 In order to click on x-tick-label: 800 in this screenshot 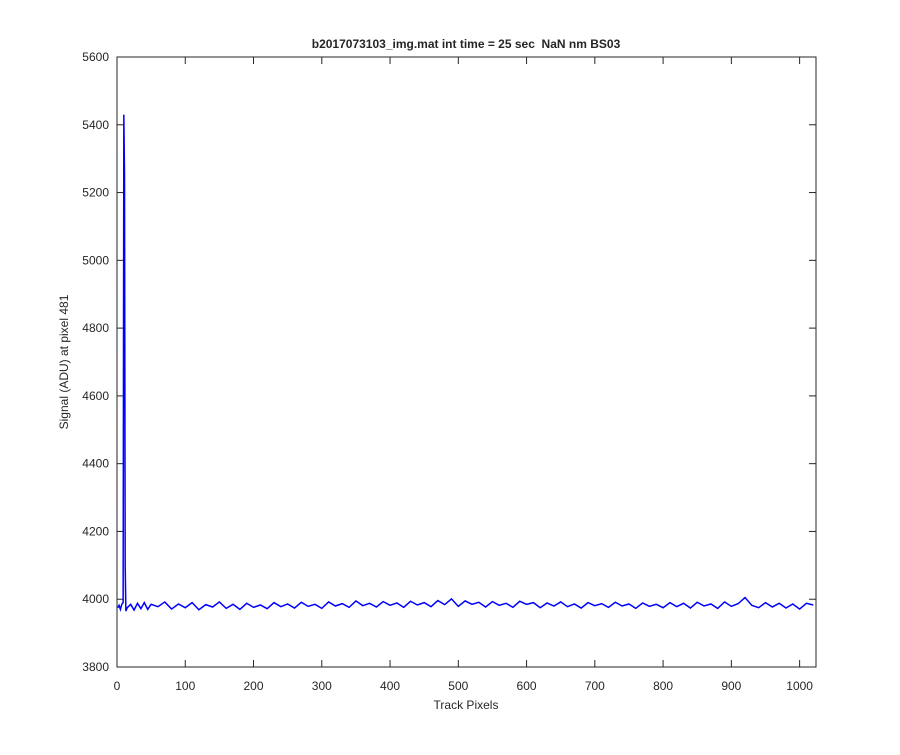, I will do `click(663, 686)`.